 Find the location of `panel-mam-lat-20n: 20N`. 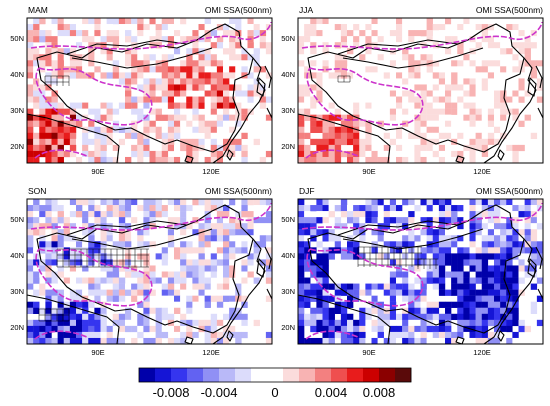

panel-mam-lat-20n: 20N is located at coordinates (17, 146).